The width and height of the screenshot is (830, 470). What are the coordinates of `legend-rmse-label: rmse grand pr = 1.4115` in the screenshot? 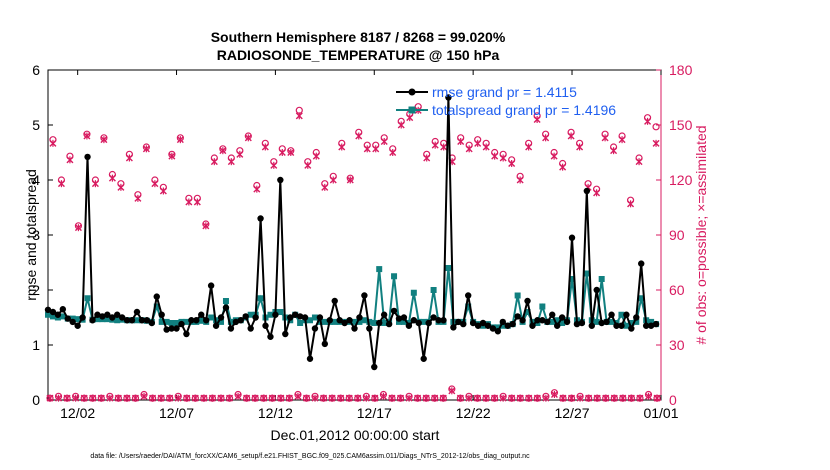 It's located at (504, 92).